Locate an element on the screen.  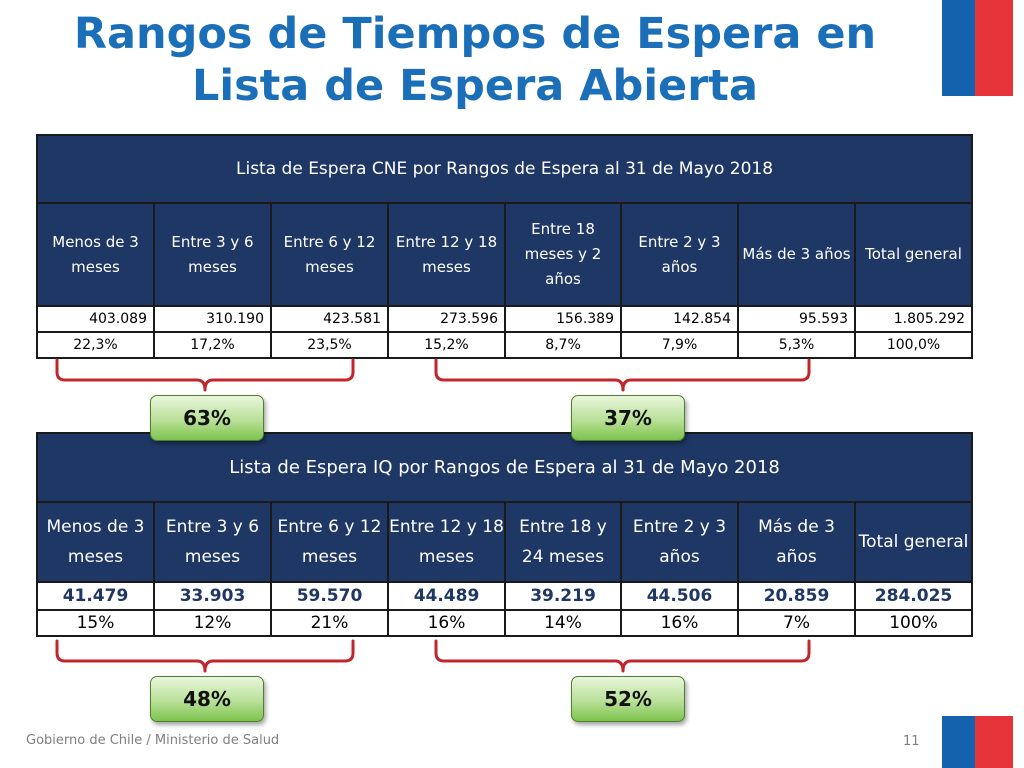
title-line-1: Rangos de Tiempos de Espera en is located at coordinates (475, 34).